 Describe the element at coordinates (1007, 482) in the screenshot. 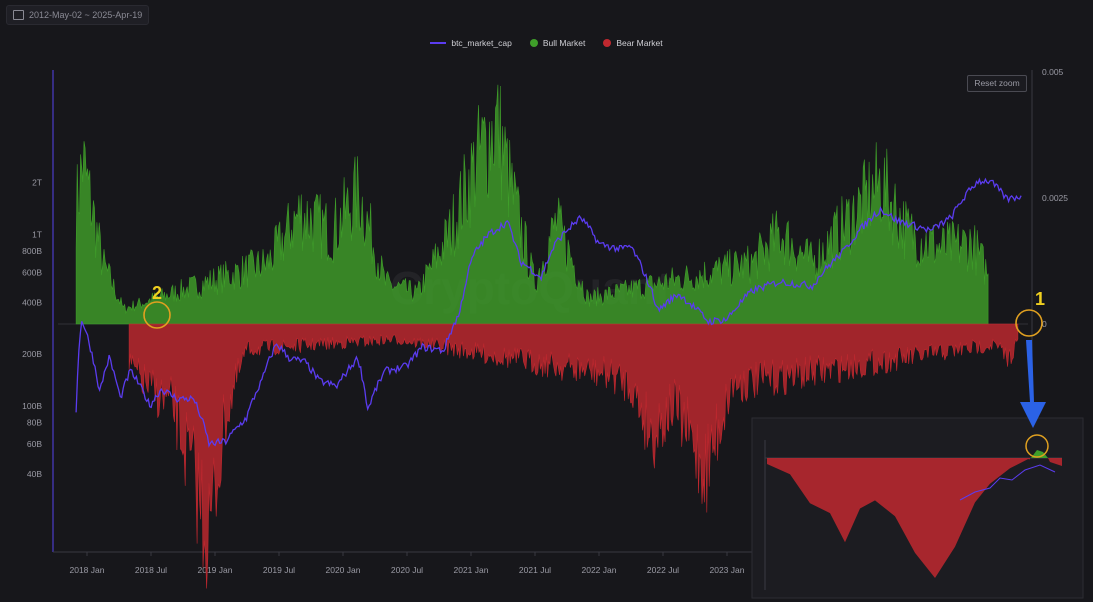

I see `inset-market-cap-line` at that location.